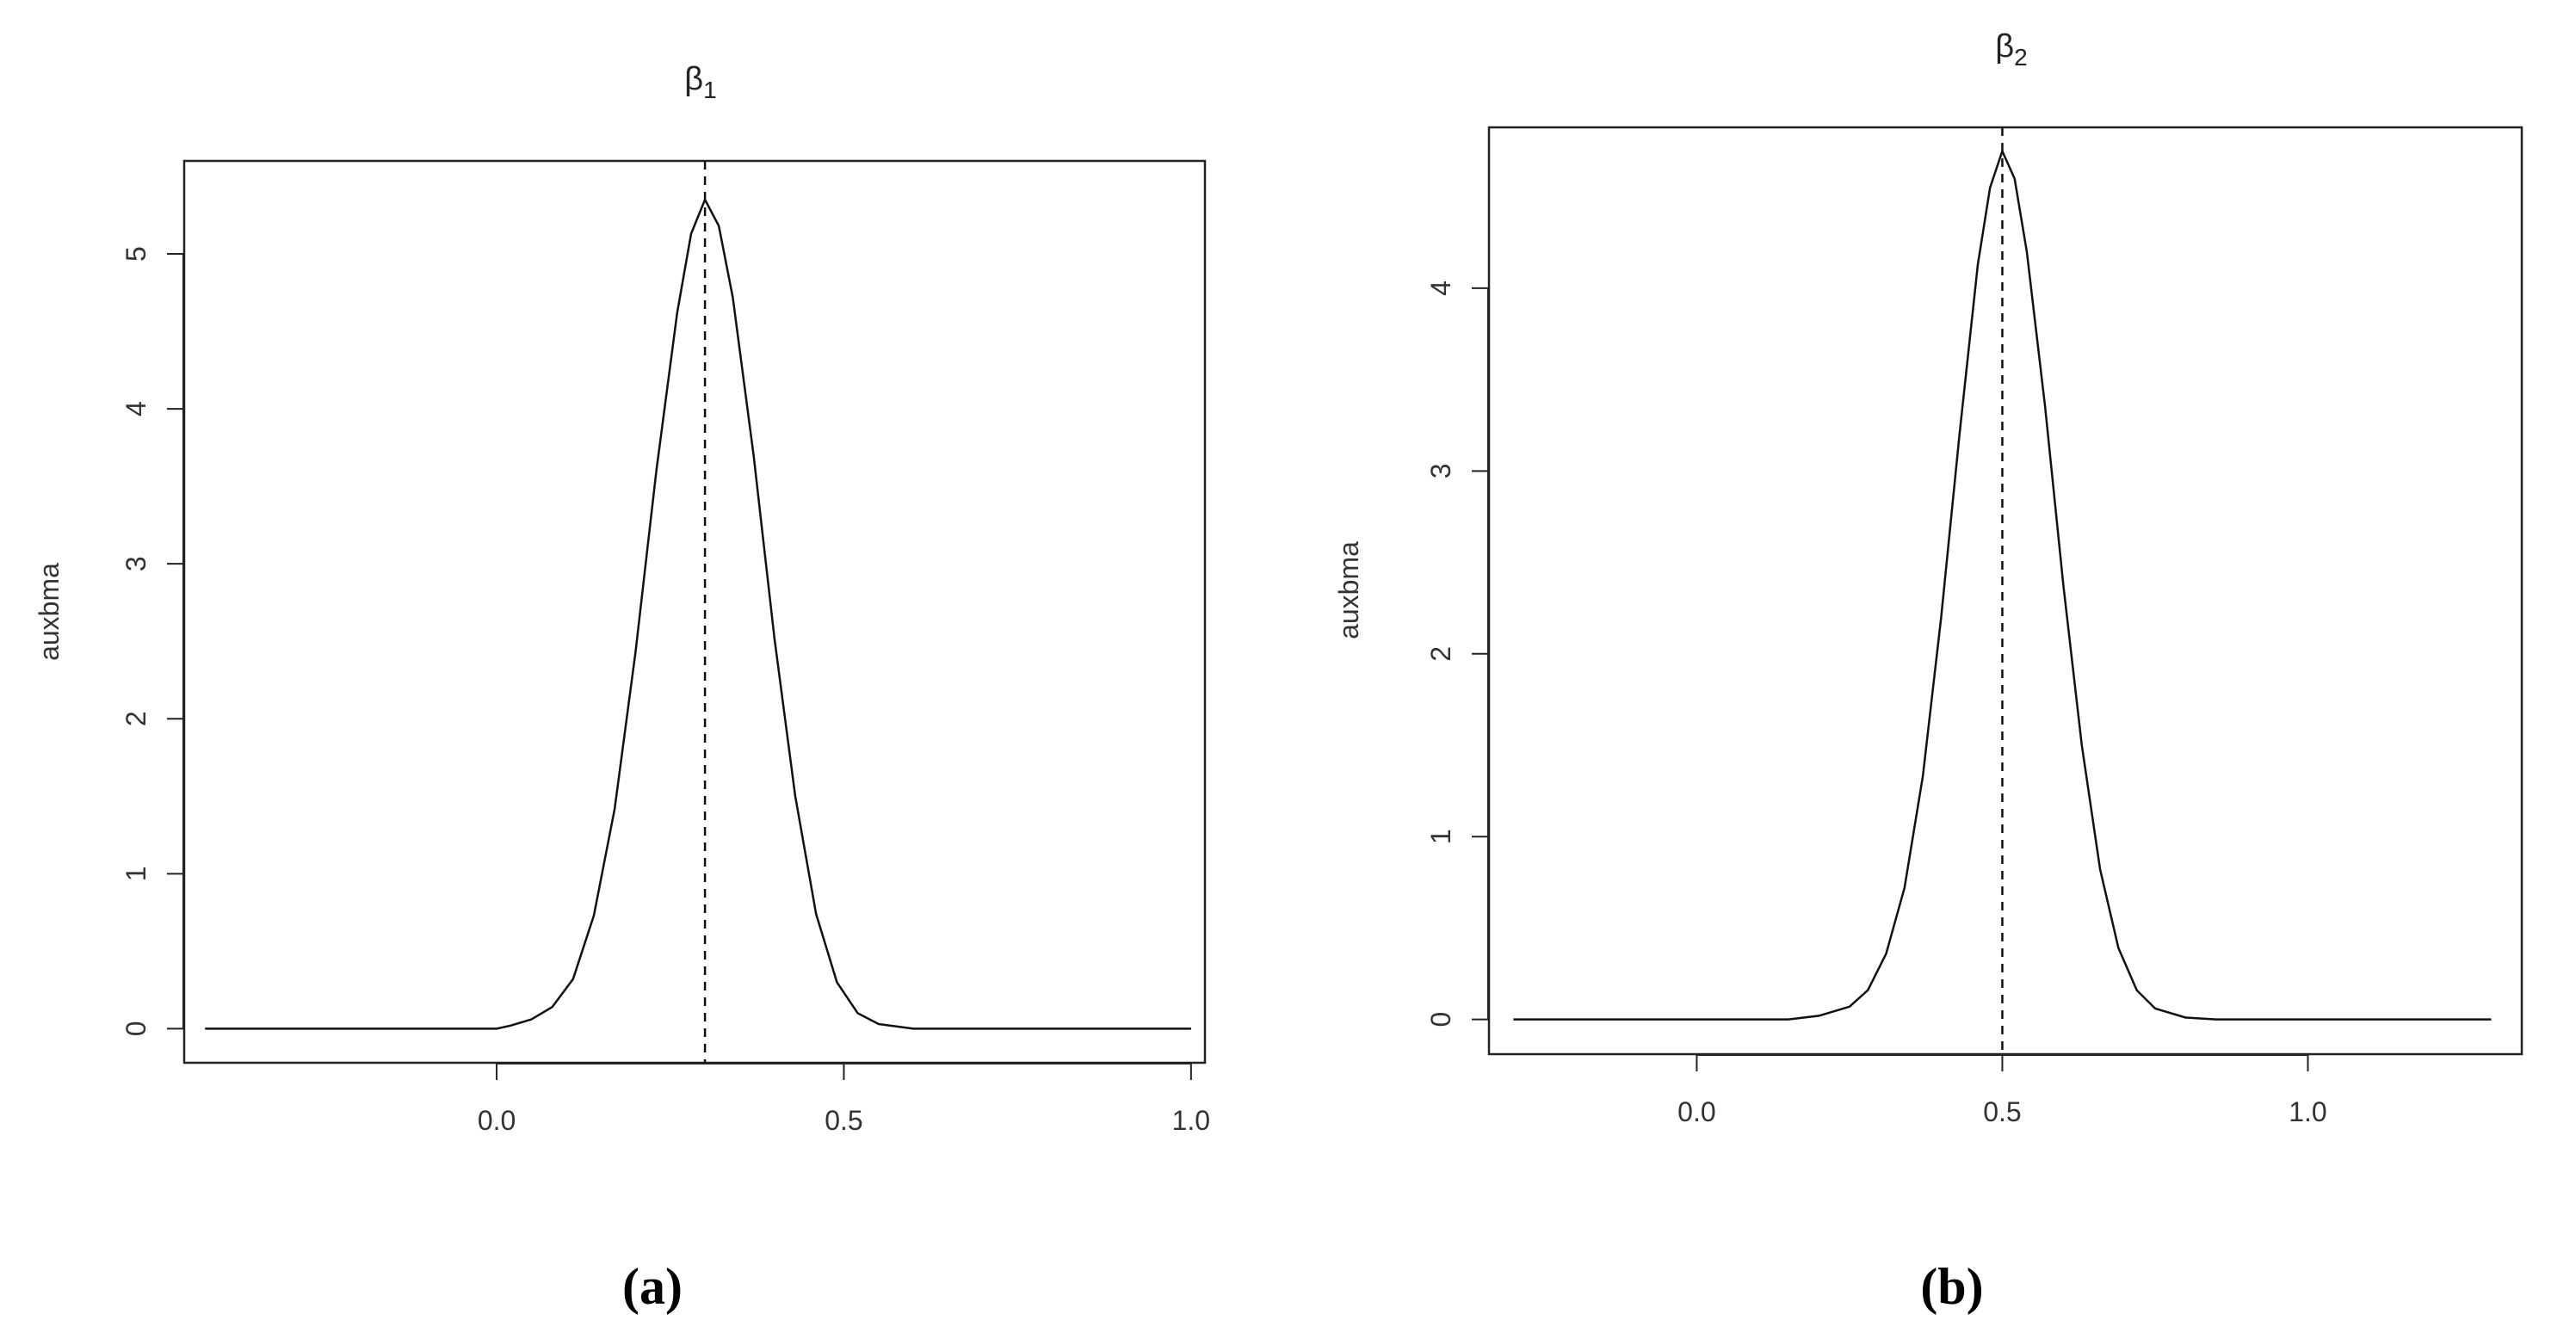 This screenshot has height=1339, width=2576. What do you see at coordinates (1348, 590) in the screenshot?
I see `panel-b-ylabel: auxbma` at bounding box center [1348, 590].